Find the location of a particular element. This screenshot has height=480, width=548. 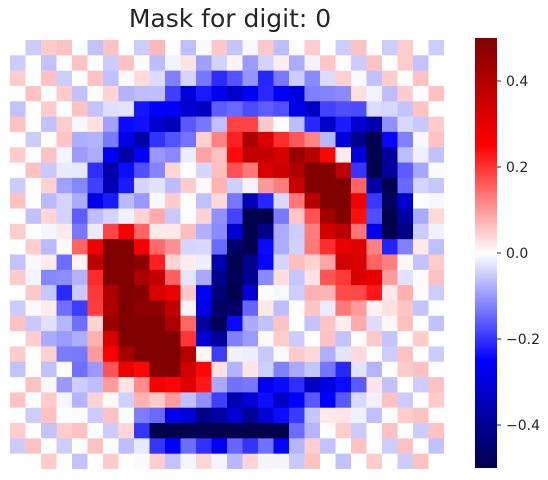

colorbar-ticks: 0.4 0.2 0.0 −0.2 −0.4 is located at coordinates (518, 254).